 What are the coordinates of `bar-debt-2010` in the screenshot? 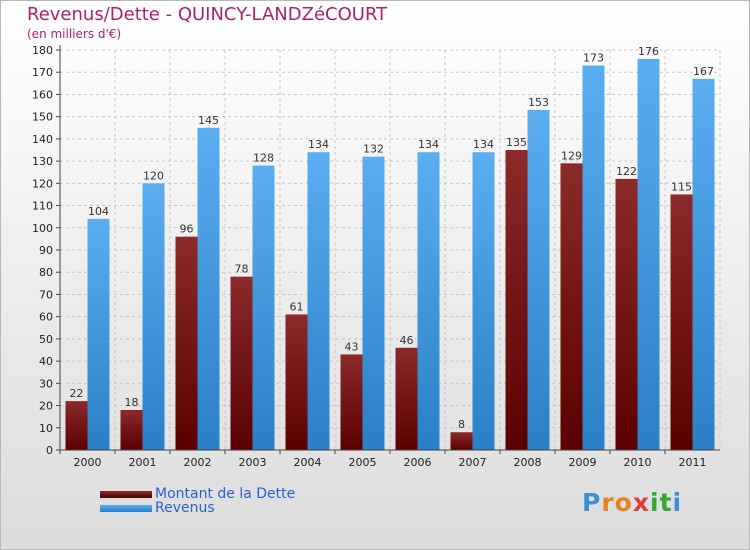 It's located at (626, 314).